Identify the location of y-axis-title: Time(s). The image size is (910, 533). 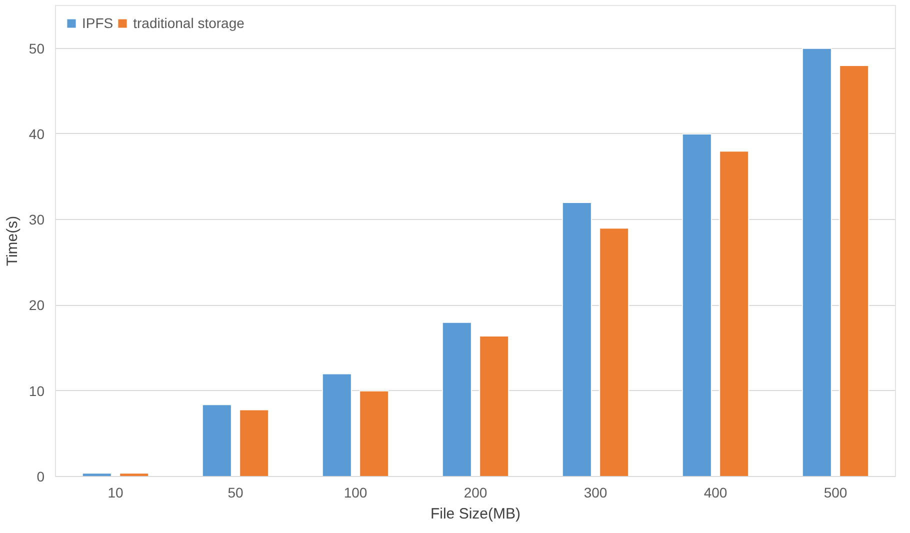
(12, 241).